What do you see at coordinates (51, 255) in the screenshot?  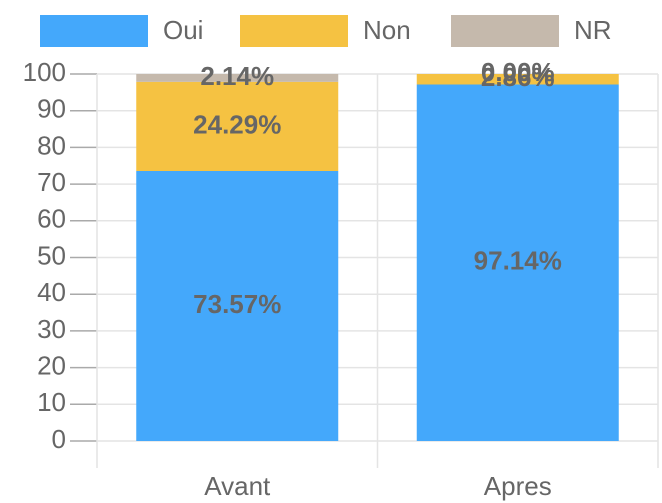 I see `y-tick-label: 50` at bounding box center [51, 255].